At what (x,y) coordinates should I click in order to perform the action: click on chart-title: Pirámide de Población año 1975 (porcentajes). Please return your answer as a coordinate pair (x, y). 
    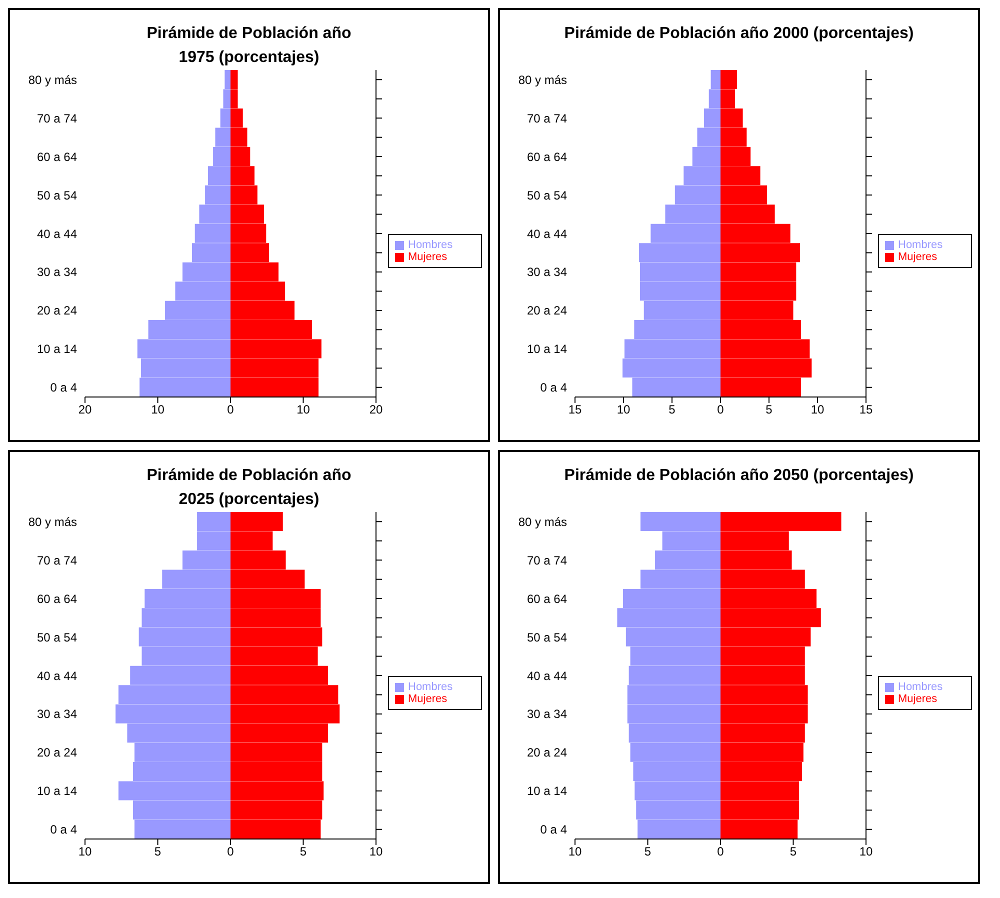
    Looking at the image, I should click on (249, 46).